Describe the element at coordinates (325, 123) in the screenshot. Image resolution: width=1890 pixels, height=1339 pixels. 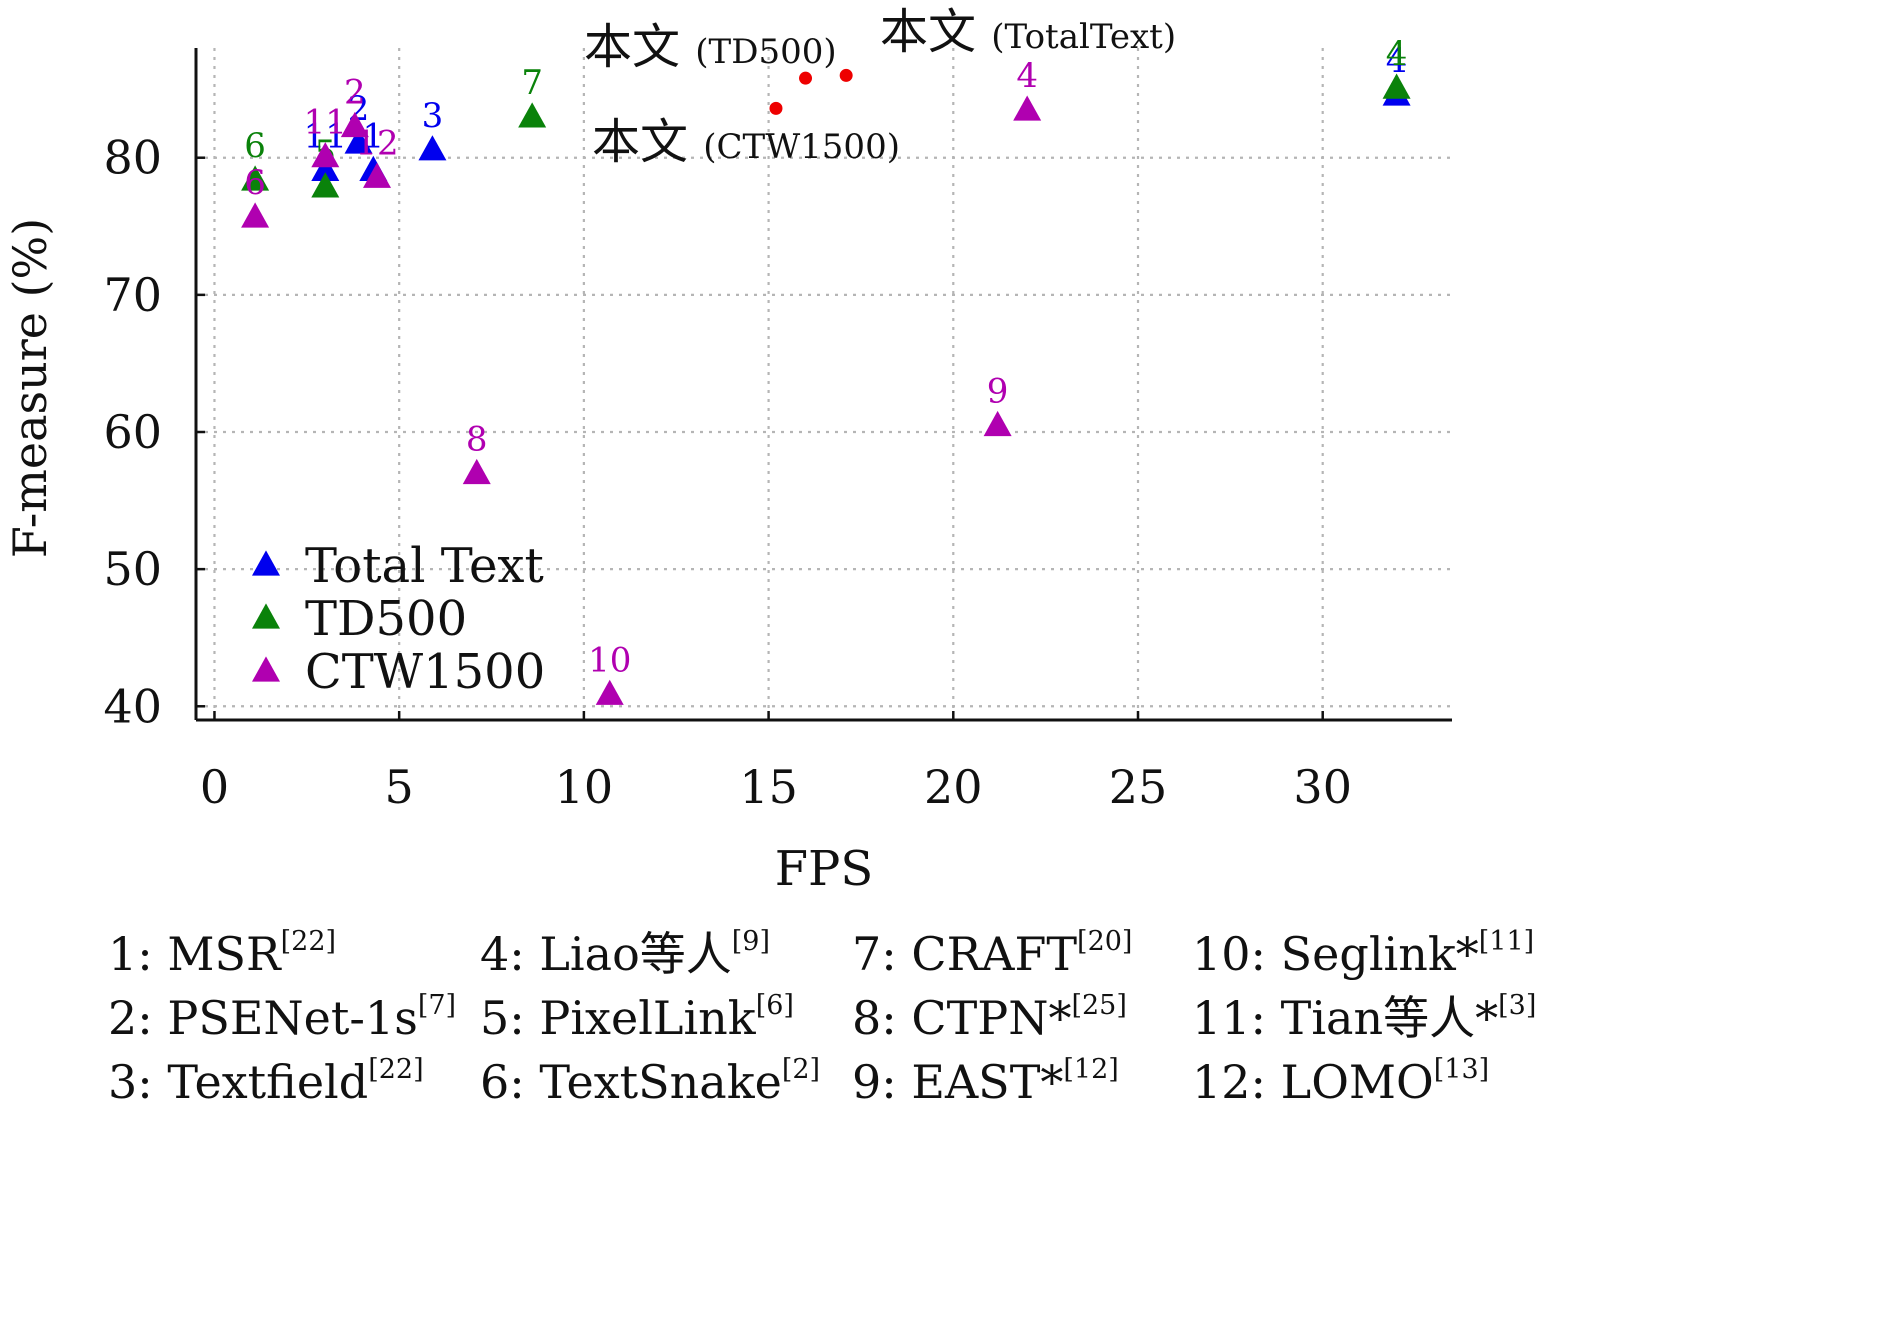
I see `point-label: 11` at that location.